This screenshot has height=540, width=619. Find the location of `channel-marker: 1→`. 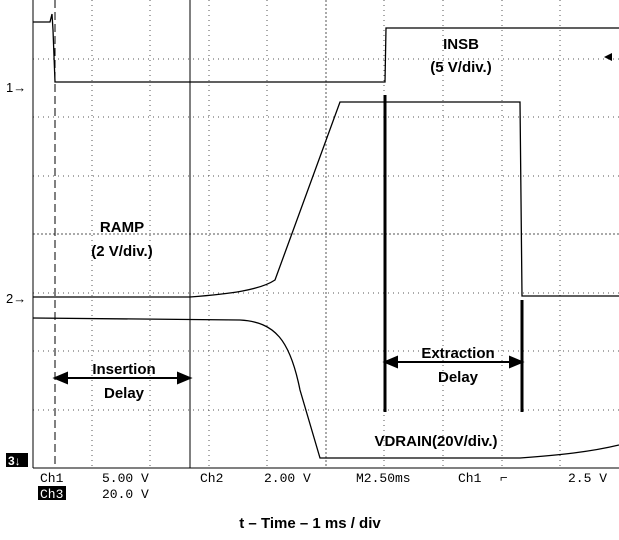

channel-marker: 1→ is located at coordinates (16, 87).